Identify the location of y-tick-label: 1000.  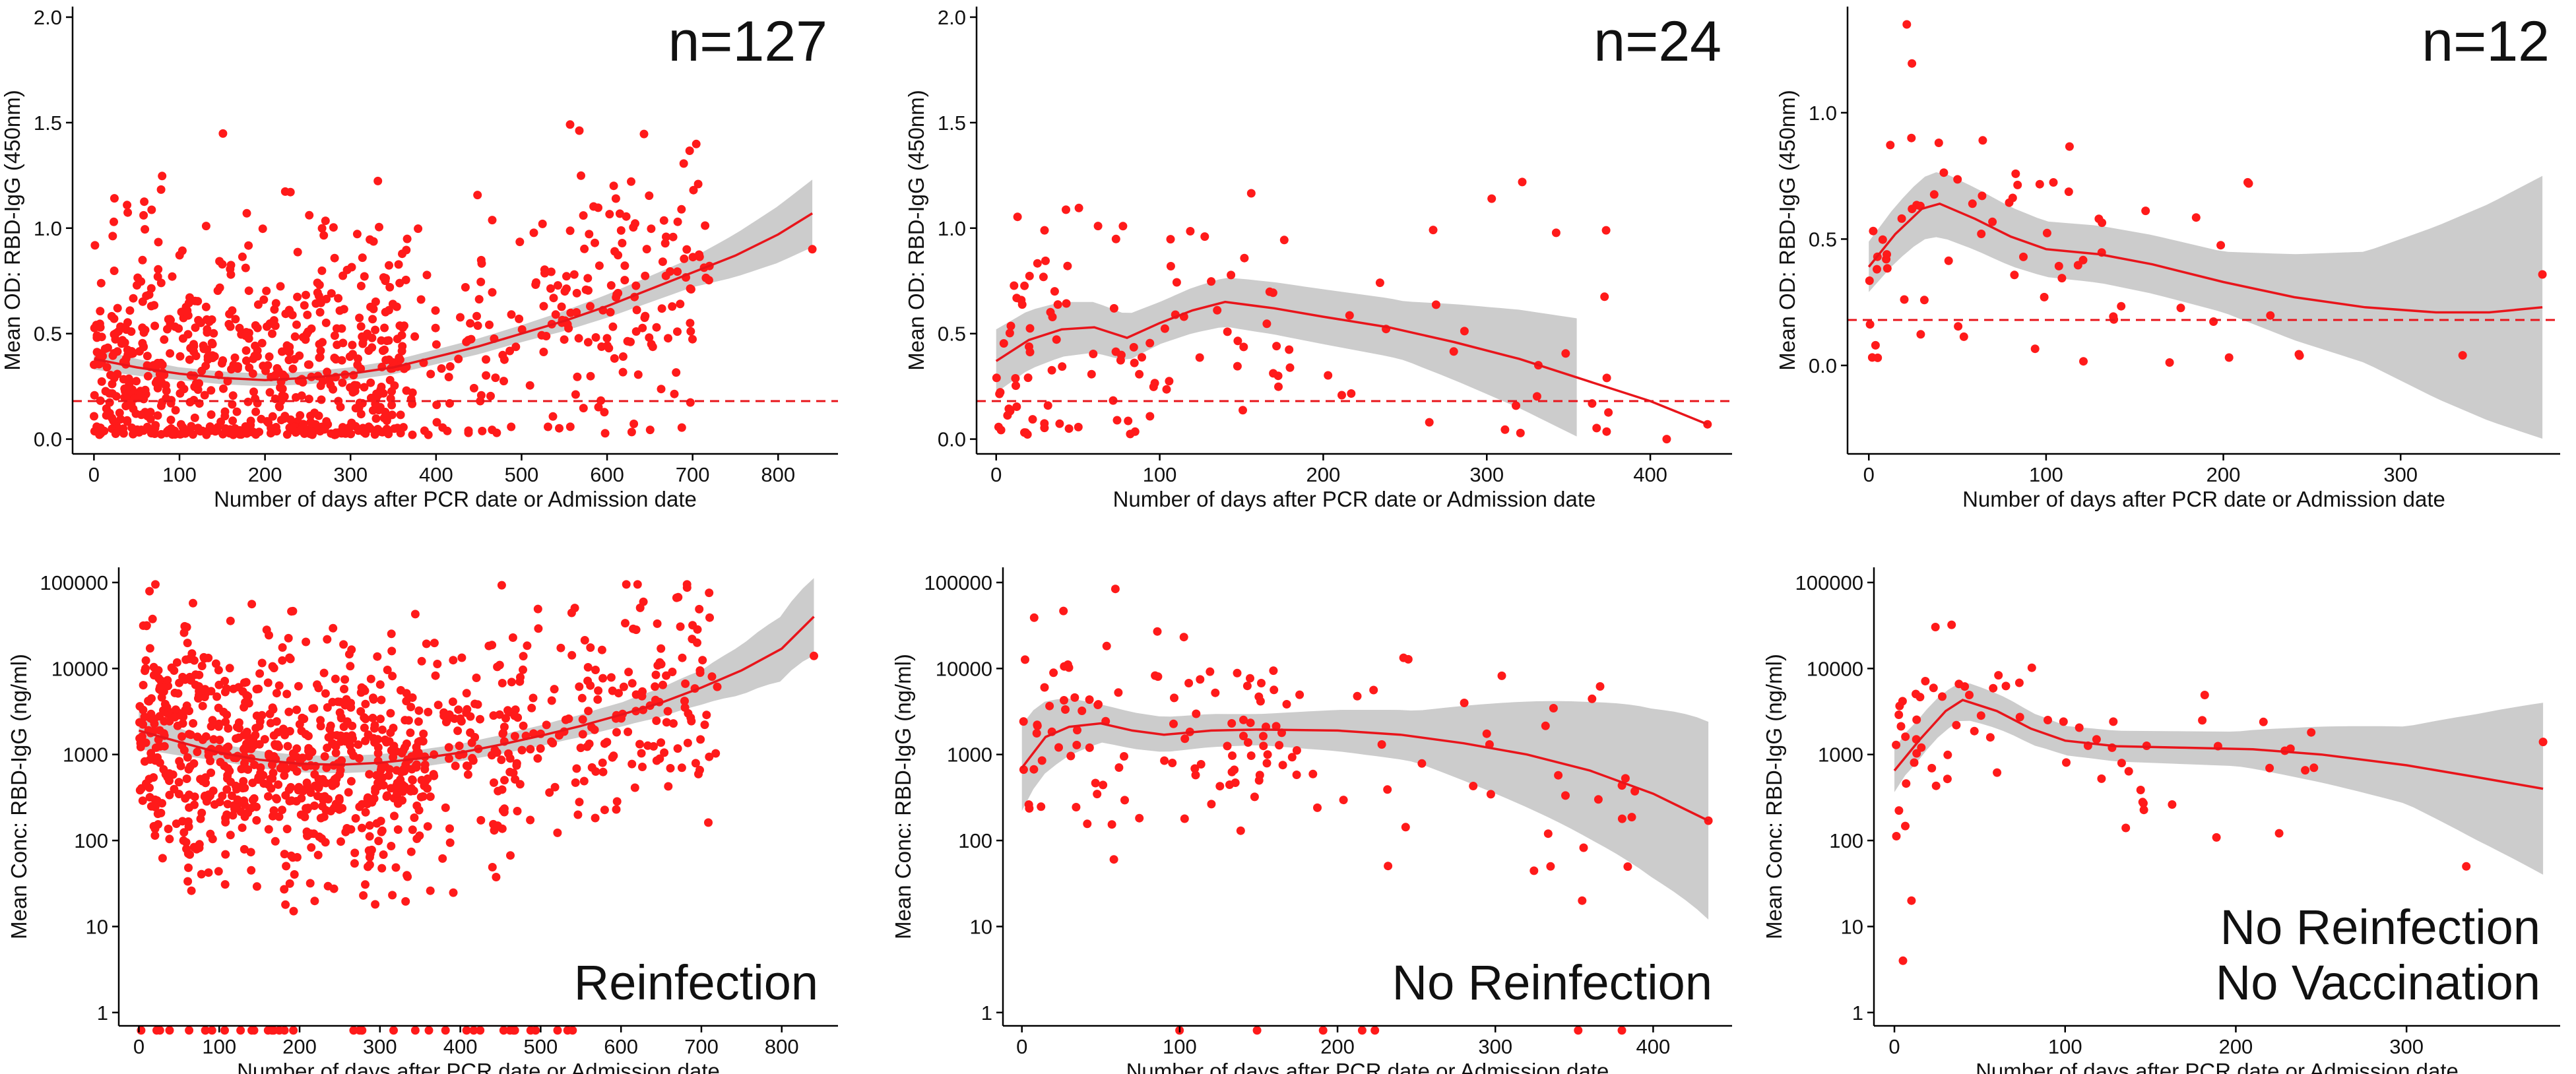
(969, 755).